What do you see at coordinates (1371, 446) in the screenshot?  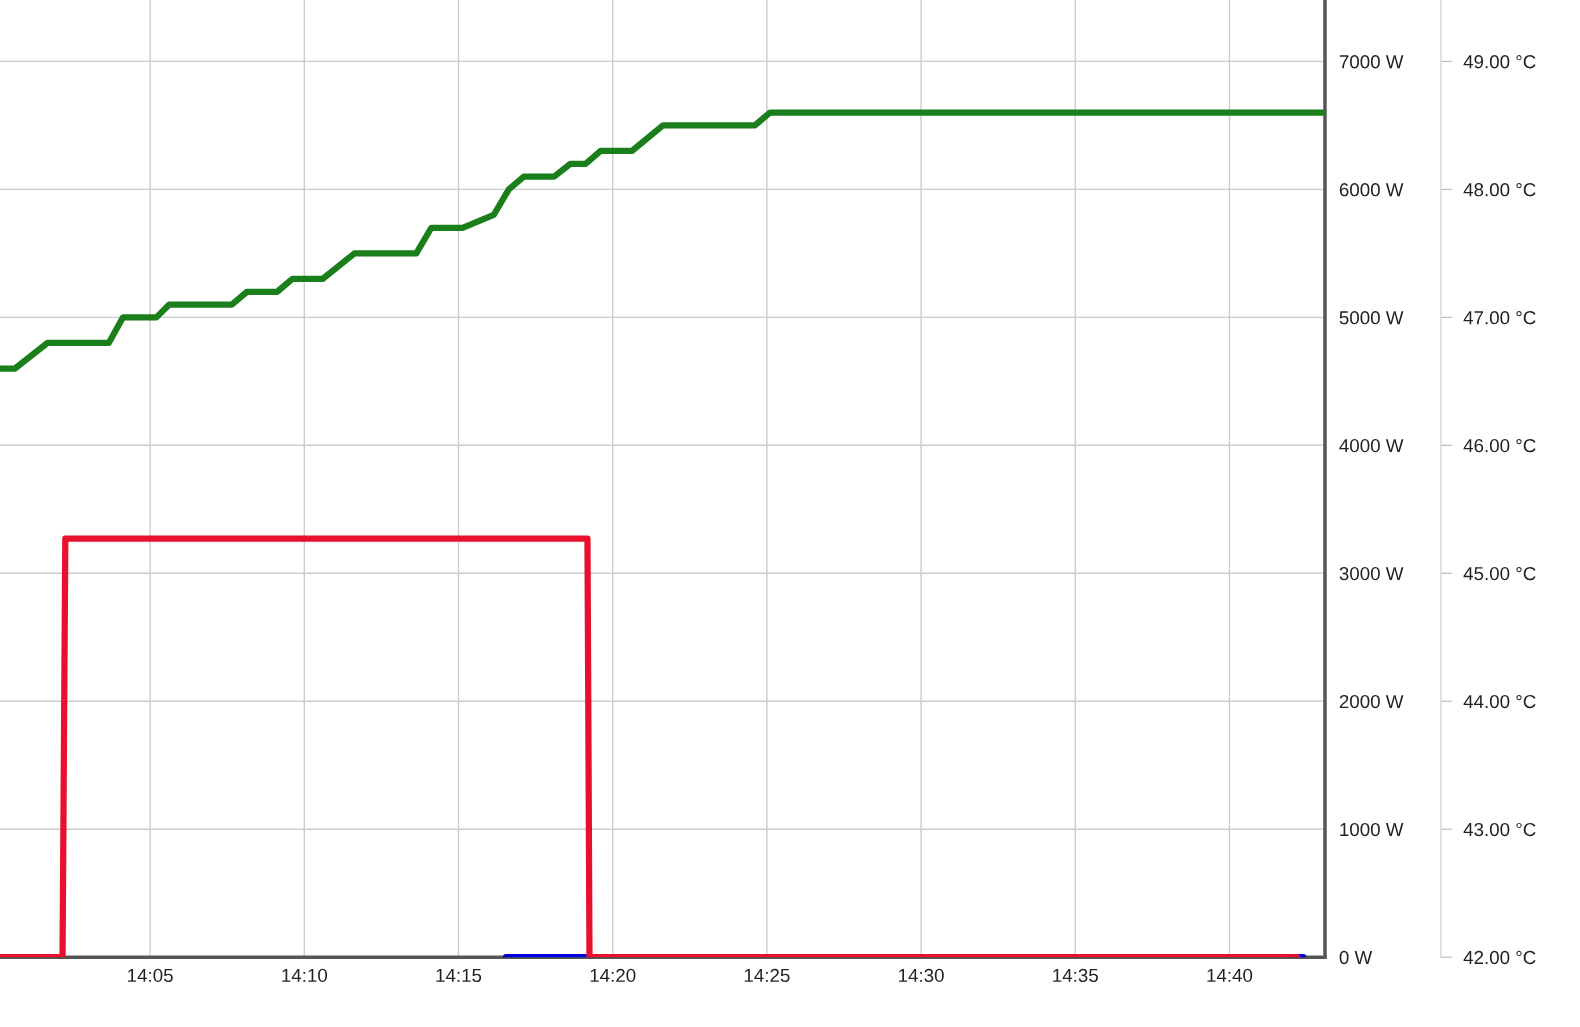 I see `y-tick-label: 4000 W` at bounding box center [1371, 446].